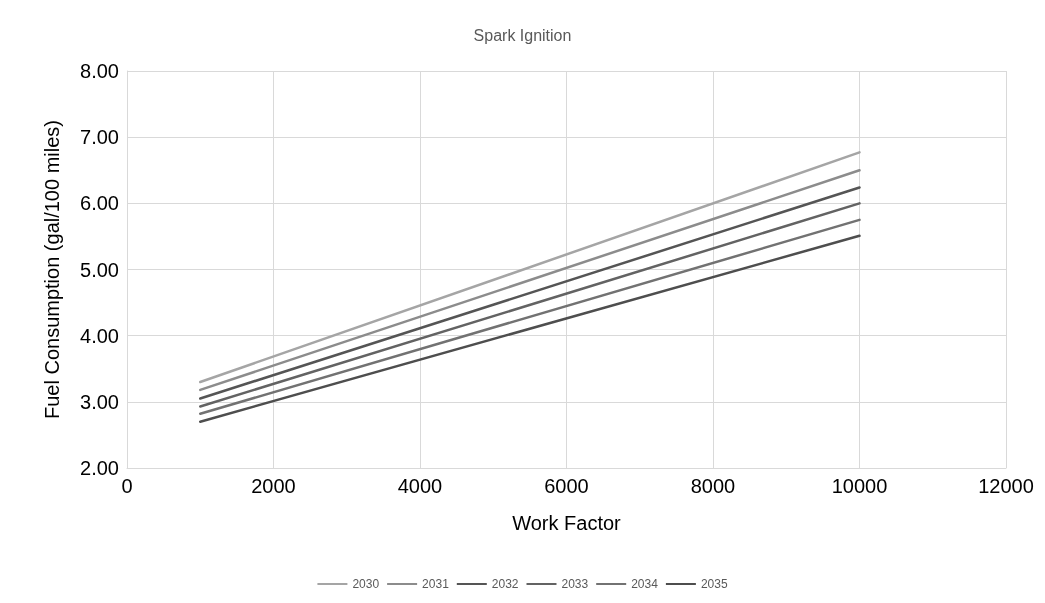 This screenshot has width=1045, height=603. What do you see at coordinates (99, 137) in the screenshot?
I see `y-tick-label: 7.00` at bounding box center [99, 137].